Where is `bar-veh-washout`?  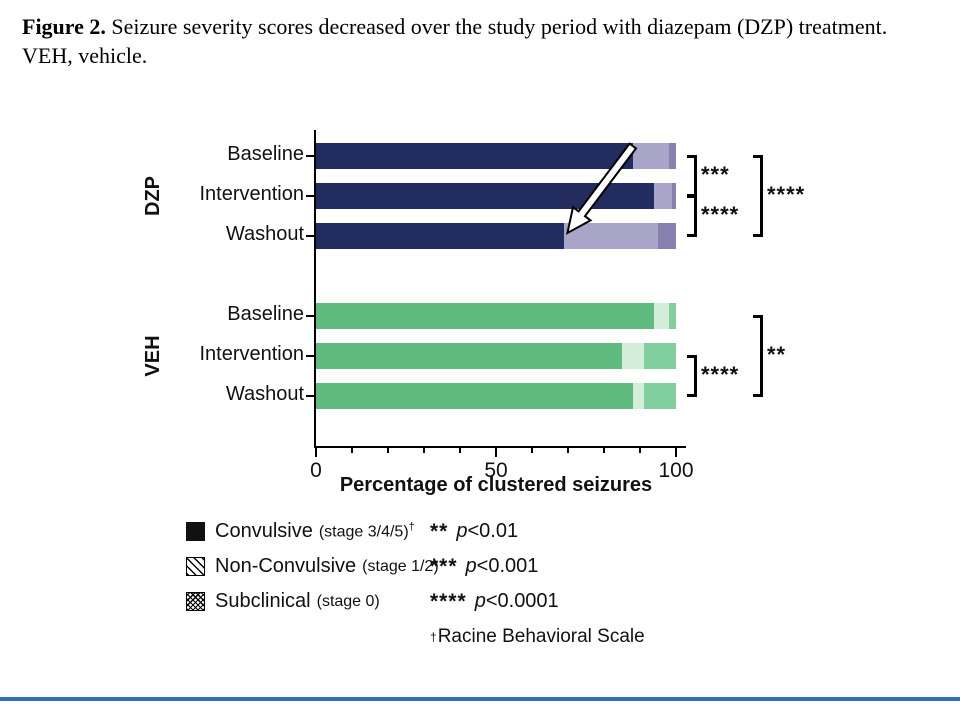
bar-veh-washout is located at coordinates (496, 396).